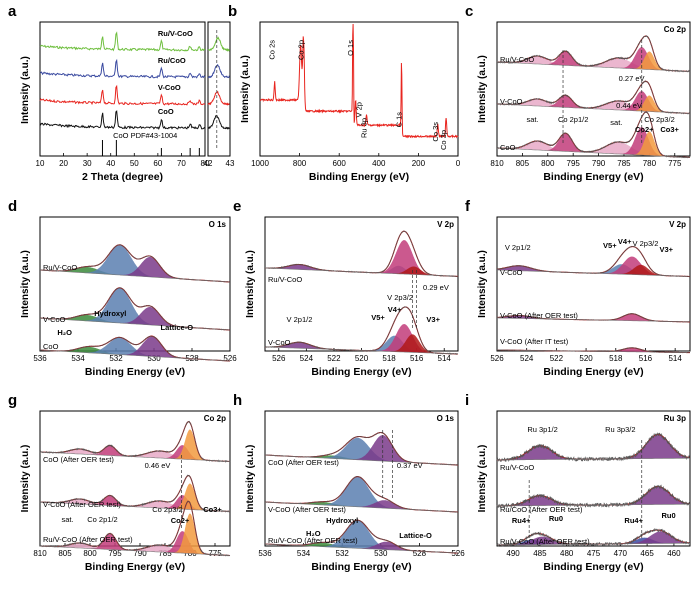  I want to click on x-tick-label: 526, so click(230, 358).